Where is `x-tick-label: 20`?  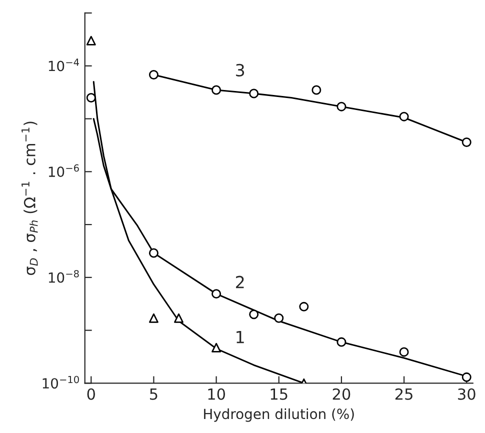 x-tick-label: 20 is located at coordinates (341, 394).